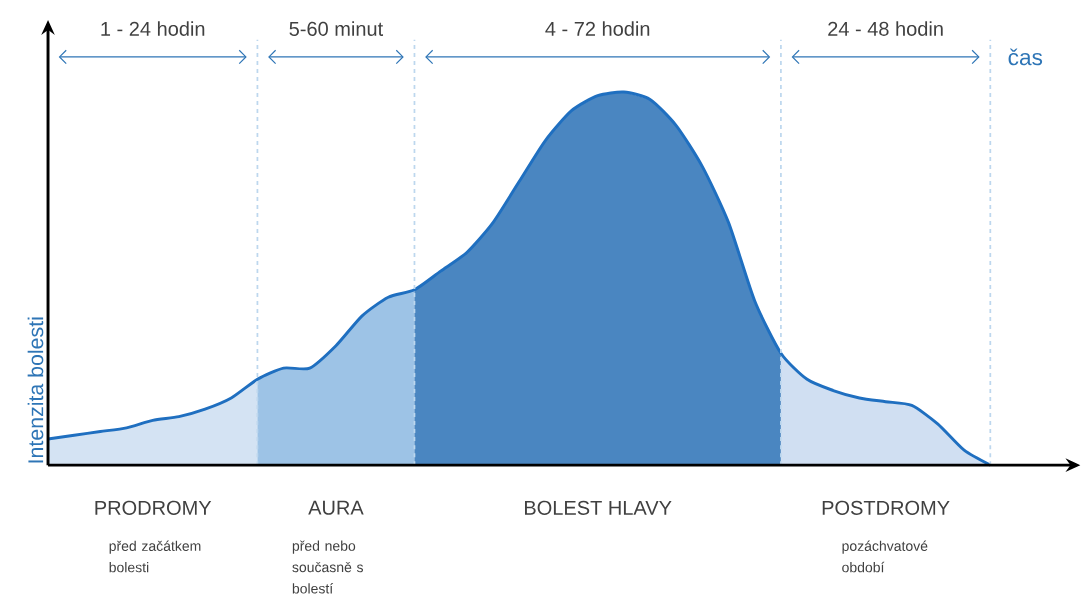  I want to click on series-label: AURA, so click(336, 507).